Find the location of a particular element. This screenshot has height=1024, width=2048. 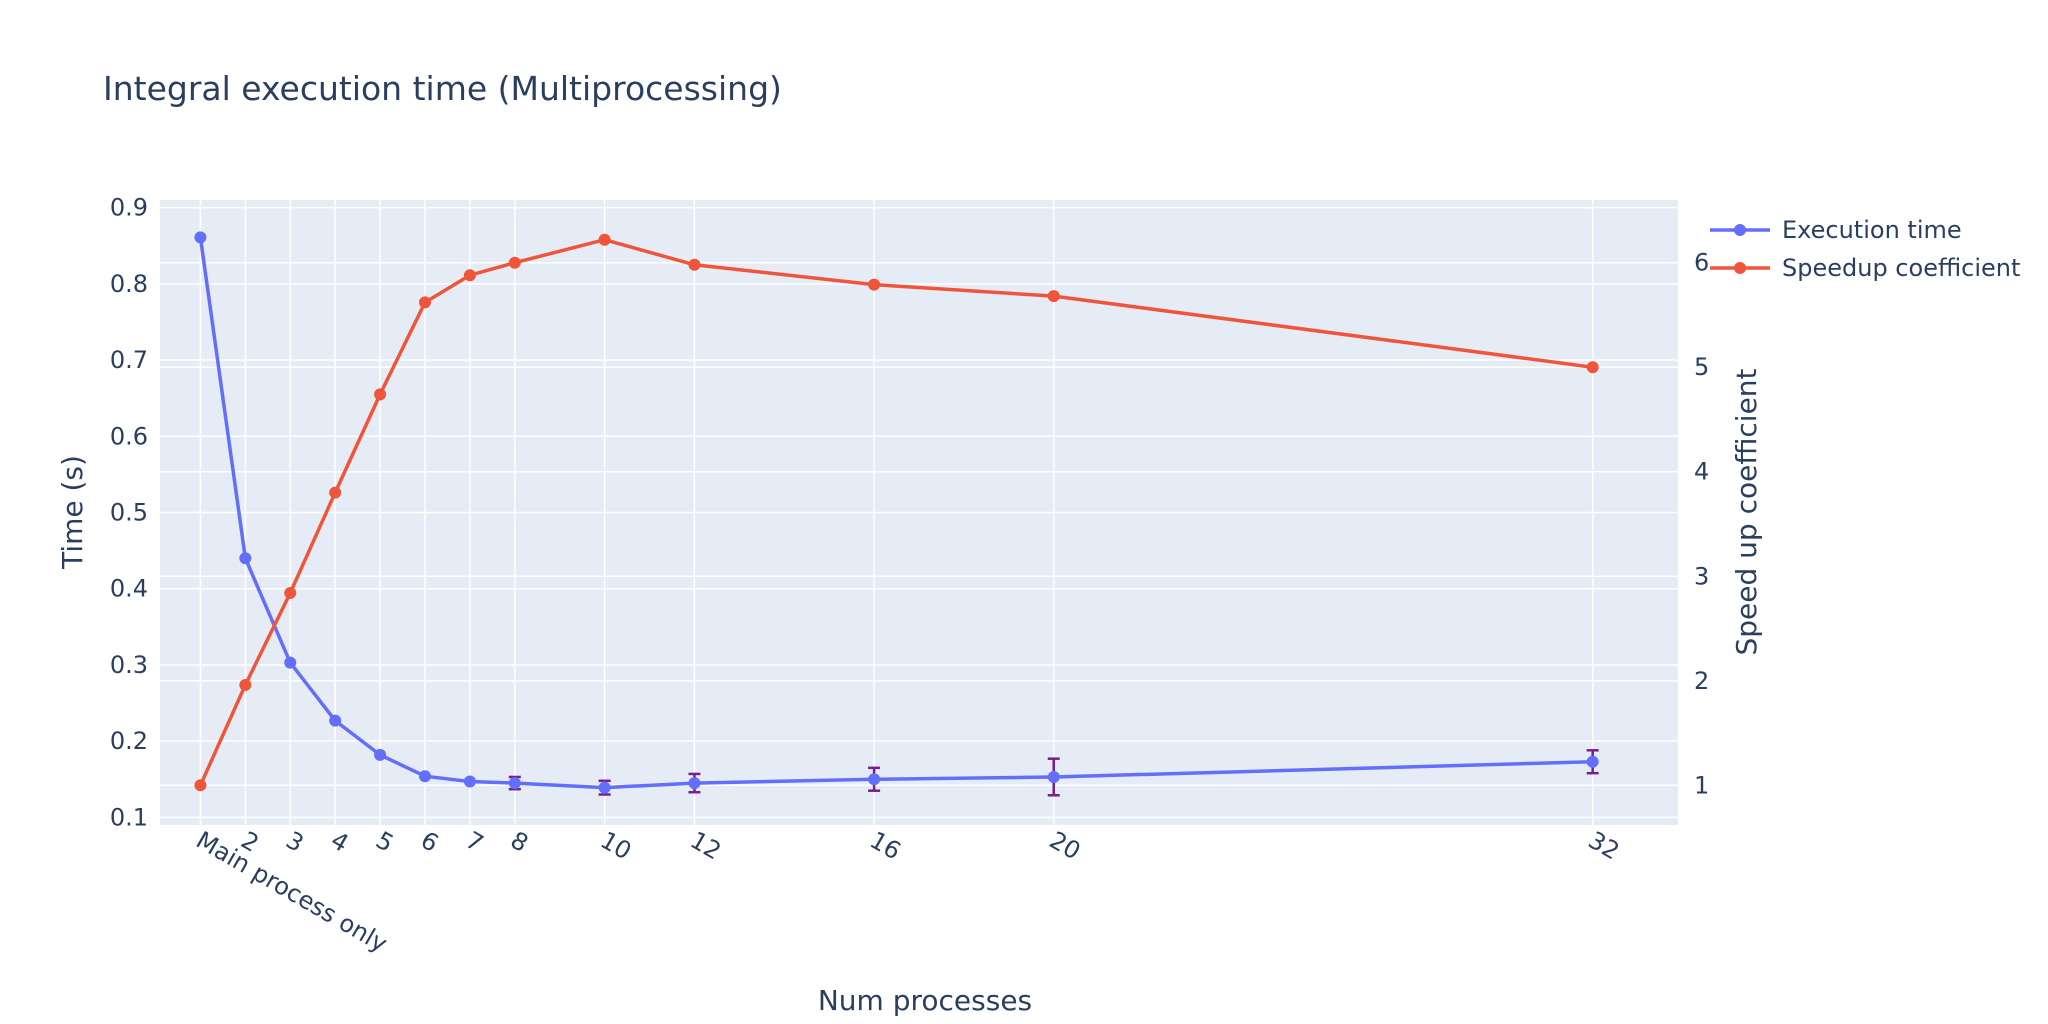

y-tick-label: 0.4 is located at coordinates (129, 589).